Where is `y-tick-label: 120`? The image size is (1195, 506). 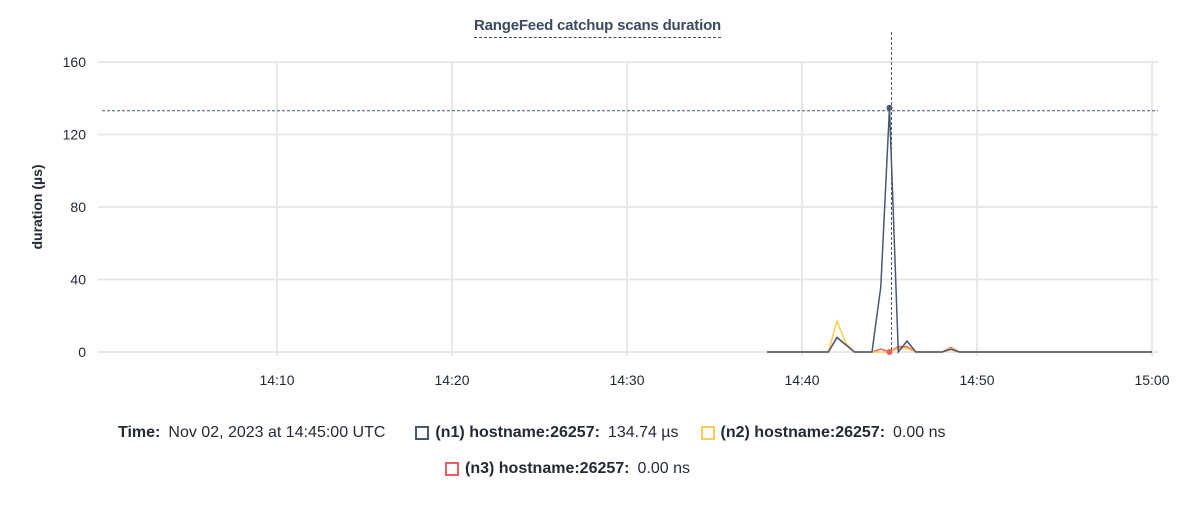 y-tick-label: 120 is located at coordinates (75, 135).